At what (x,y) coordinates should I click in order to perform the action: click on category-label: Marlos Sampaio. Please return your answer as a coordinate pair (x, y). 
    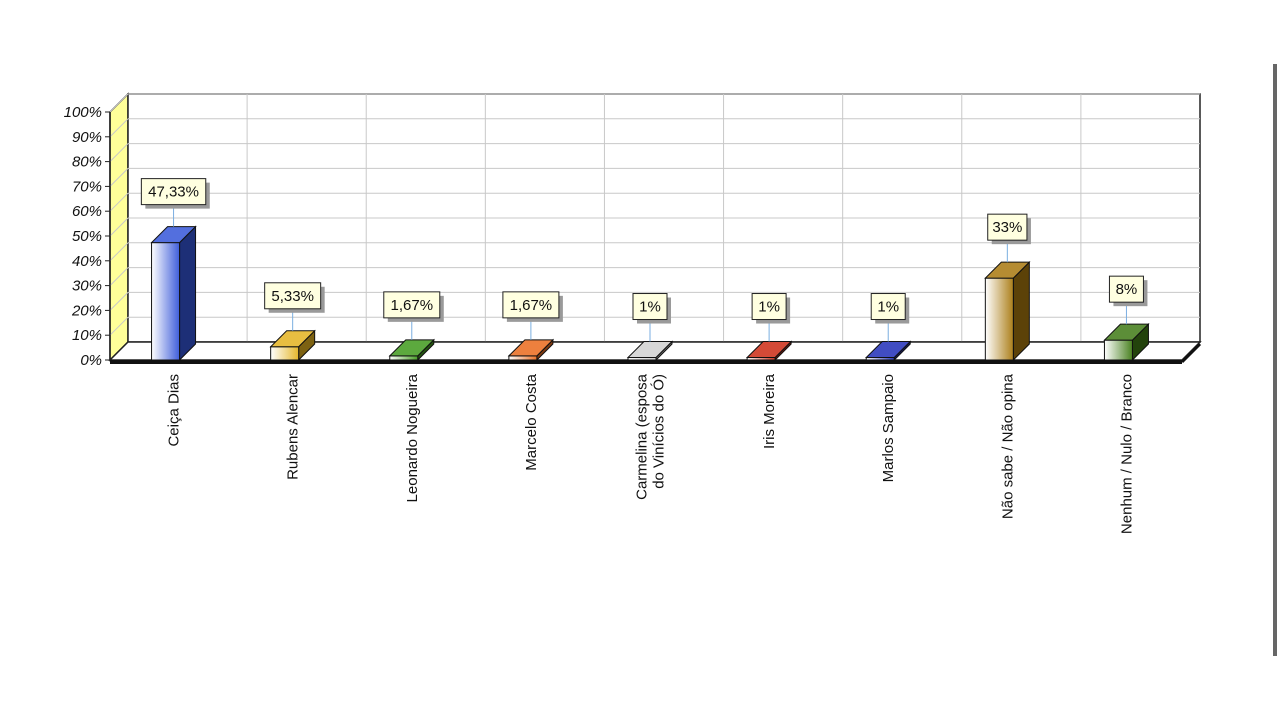
    Looking at the image, I should click on (888, 428).